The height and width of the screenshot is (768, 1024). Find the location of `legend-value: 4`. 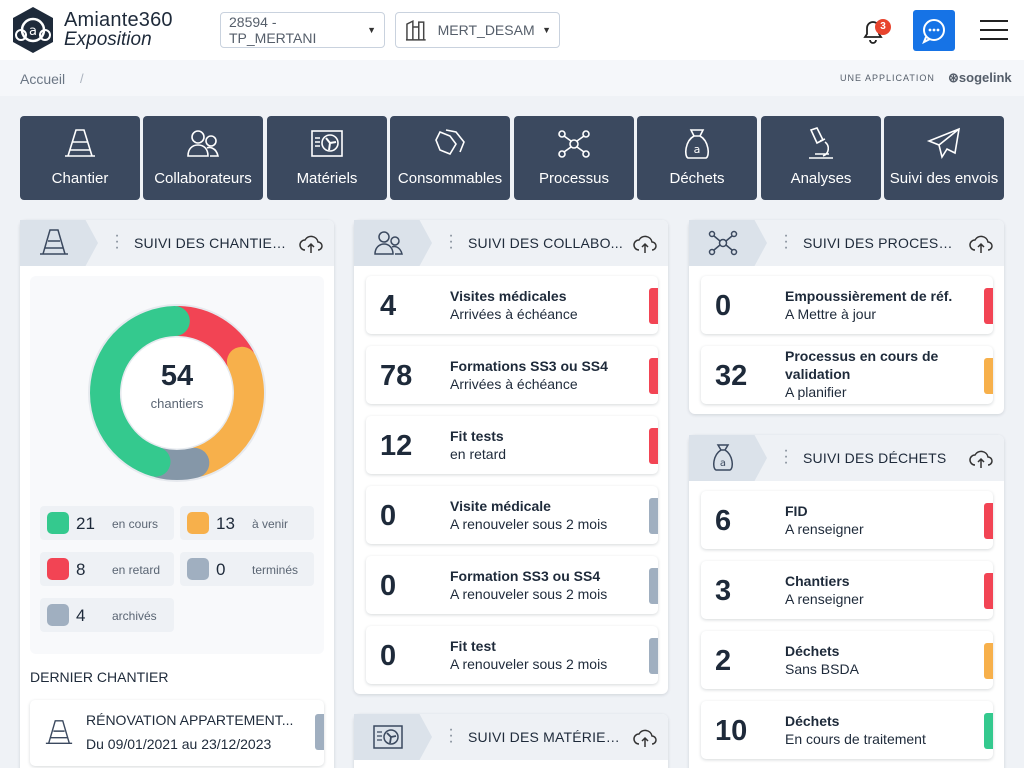

legend-value: 4 is located at coordinates (81, 615).